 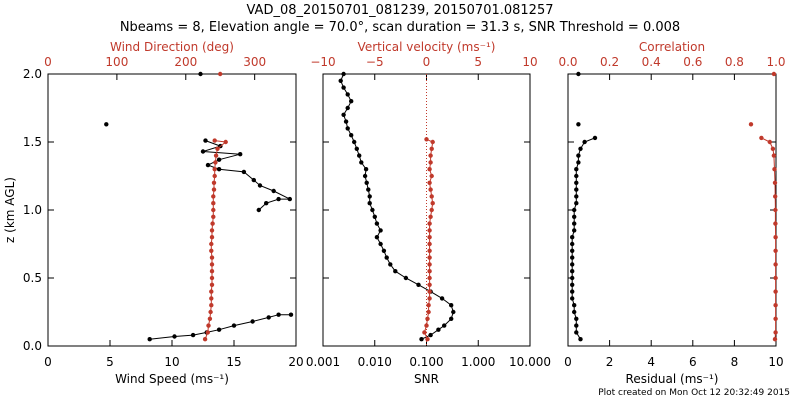 I want to click on wind-ytick-label: 1.5, so click(x=32, y=142).